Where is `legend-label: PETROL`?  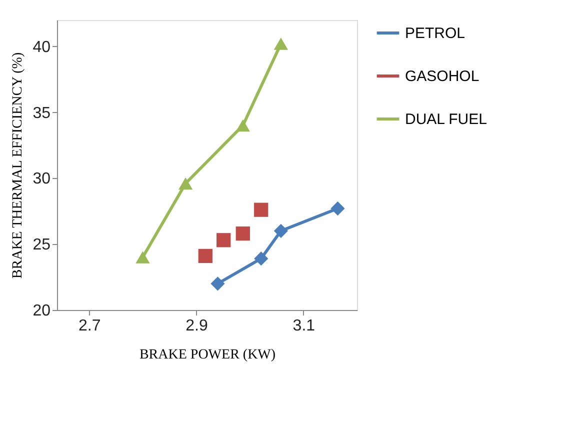
legend-label: PETROL is located at coordinates (435, 33).